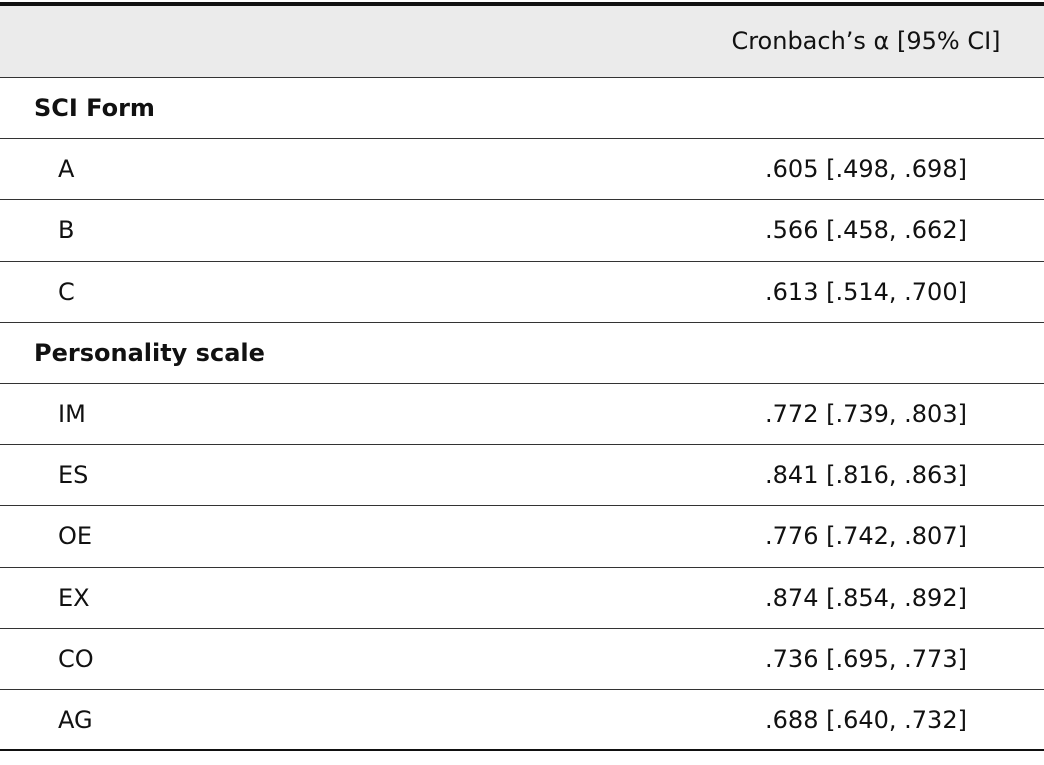 The image size is (1044, 765). What do you see at coordinates (866, 658) in the screenshot?
I see `cell-value: .736 [.695, .773]` at bounding box center [866, 658].